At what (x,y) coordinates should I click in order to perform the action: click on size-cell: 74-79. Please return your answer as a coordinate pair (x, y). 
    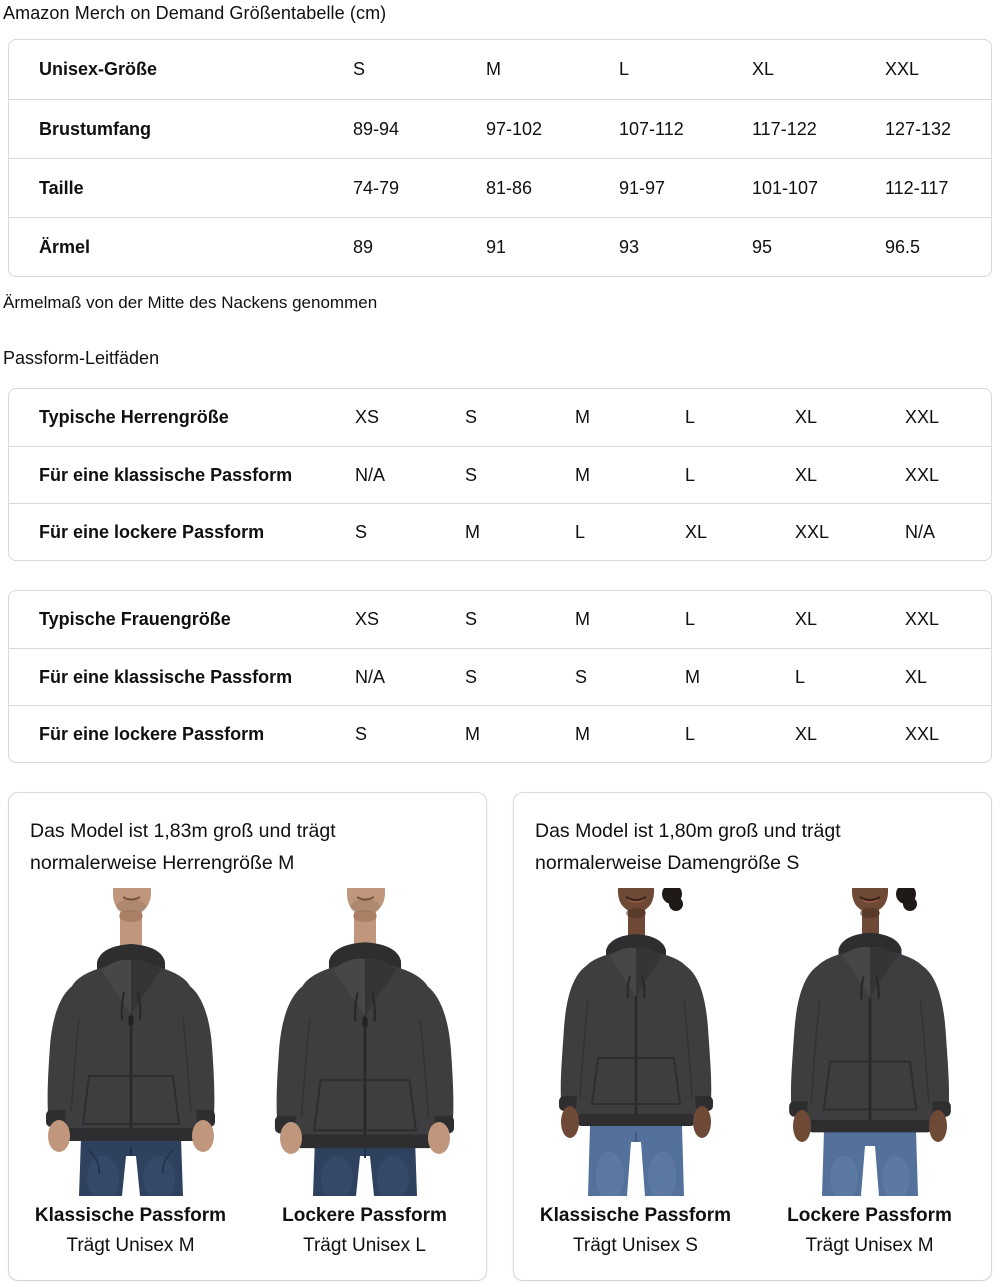
    Looking at the image, I should click on (376, 187).